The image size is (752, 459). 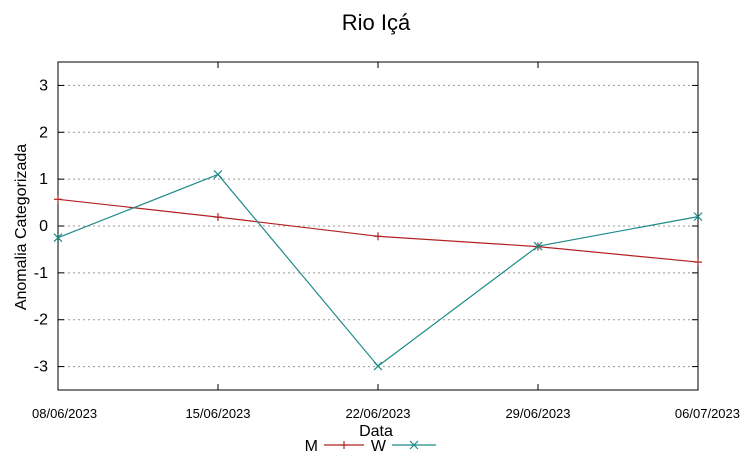 I want to click on x-axis-label: Data, so click(x=376, y=431).